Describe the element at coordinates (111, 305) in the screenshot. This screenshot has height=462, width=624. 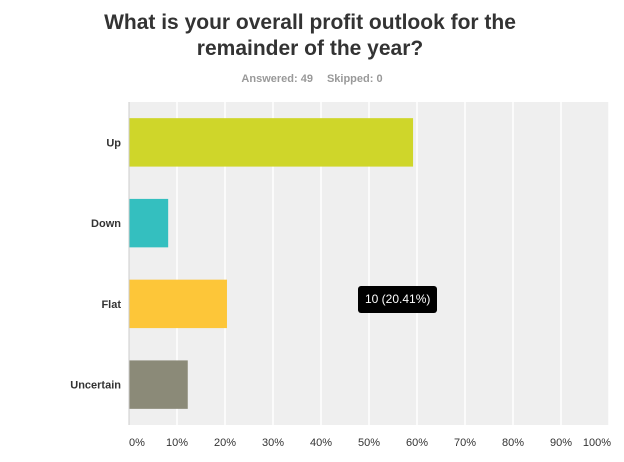
I see `category-label: Flat` at that location.